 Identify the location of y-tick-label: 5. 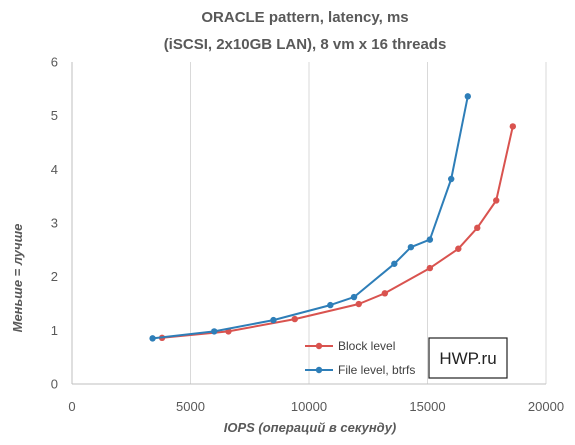
(54, 115).